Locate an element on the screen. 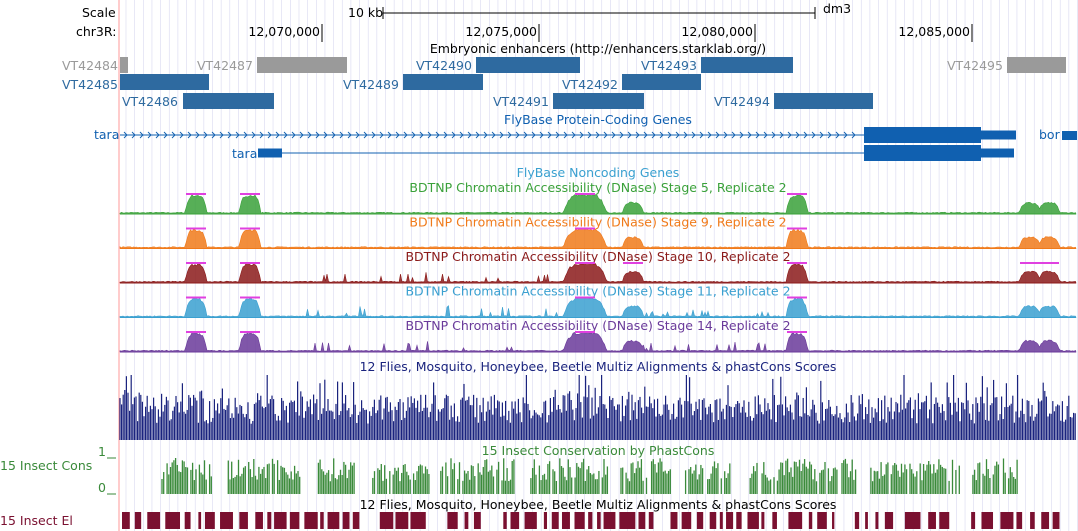  genes-track-title: FlyBase Protein-Coding Genes is located at coordinates (598, 119).